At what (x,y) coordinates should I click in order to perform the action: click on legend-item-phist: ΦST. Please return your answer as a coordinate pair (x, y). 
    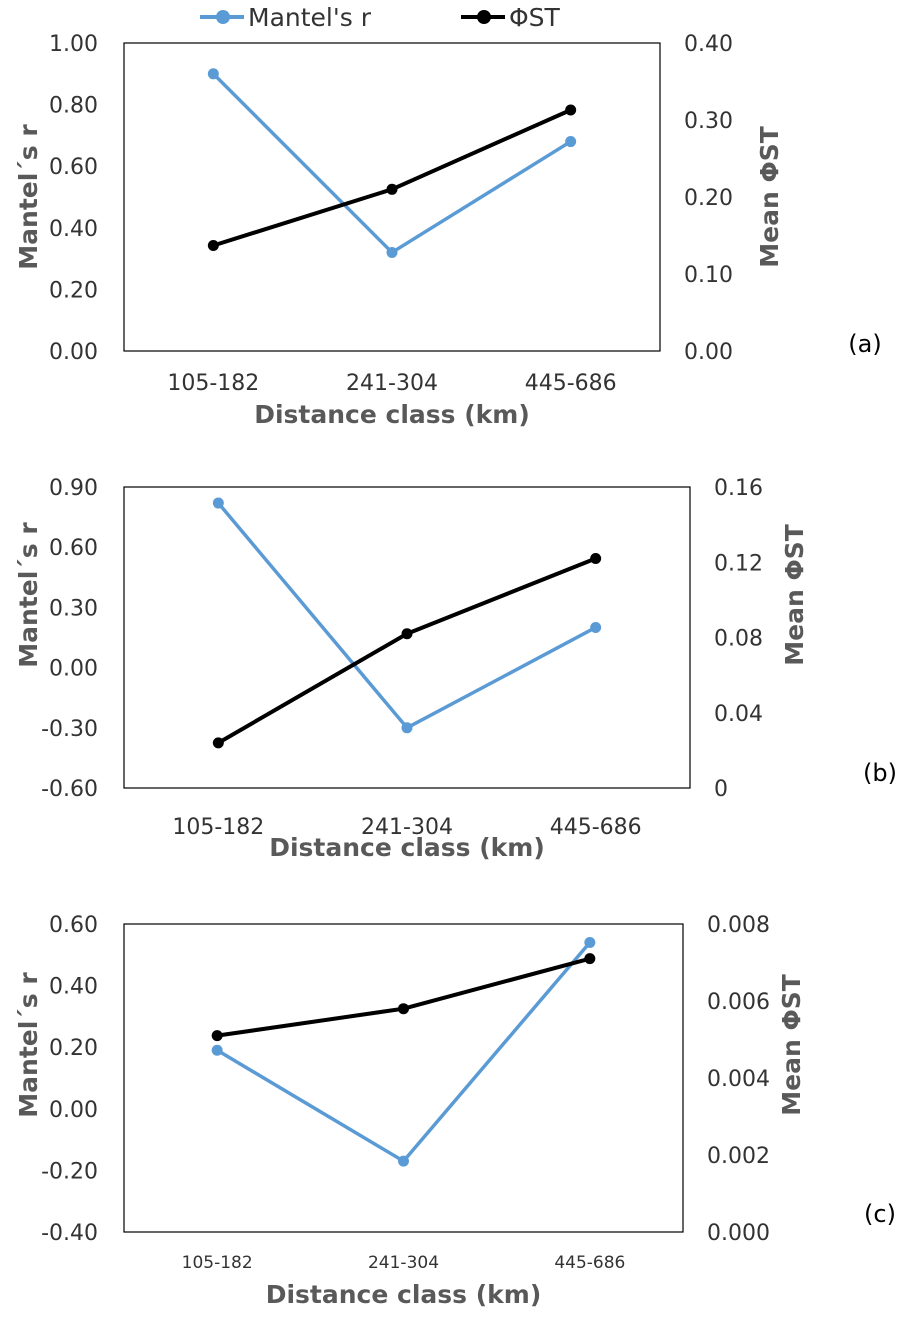
    Looking at the image, I should click on (510, 17).